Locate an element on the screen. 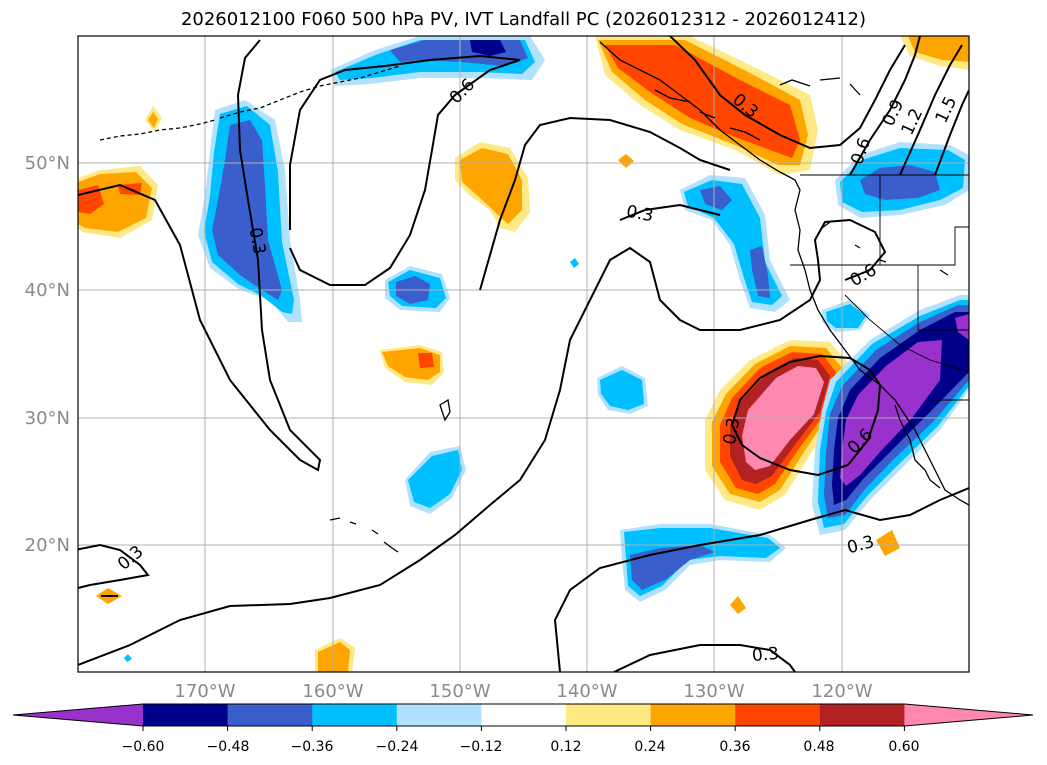 The image size is (1047, 765). contour-gulf-alaska is located at coordinates (787, 93).